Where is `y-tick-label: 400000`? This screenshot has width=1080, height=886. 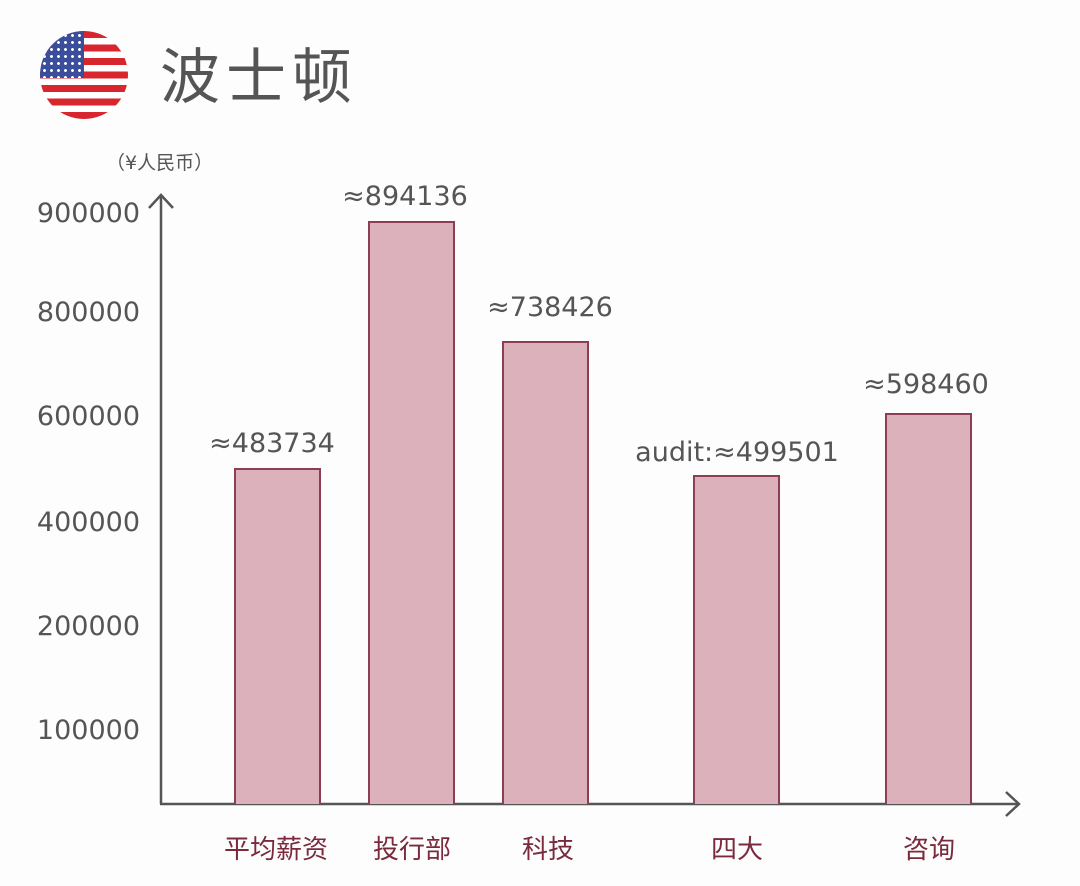
y-tick-label: 400000 is located at coordinates (88, 522).